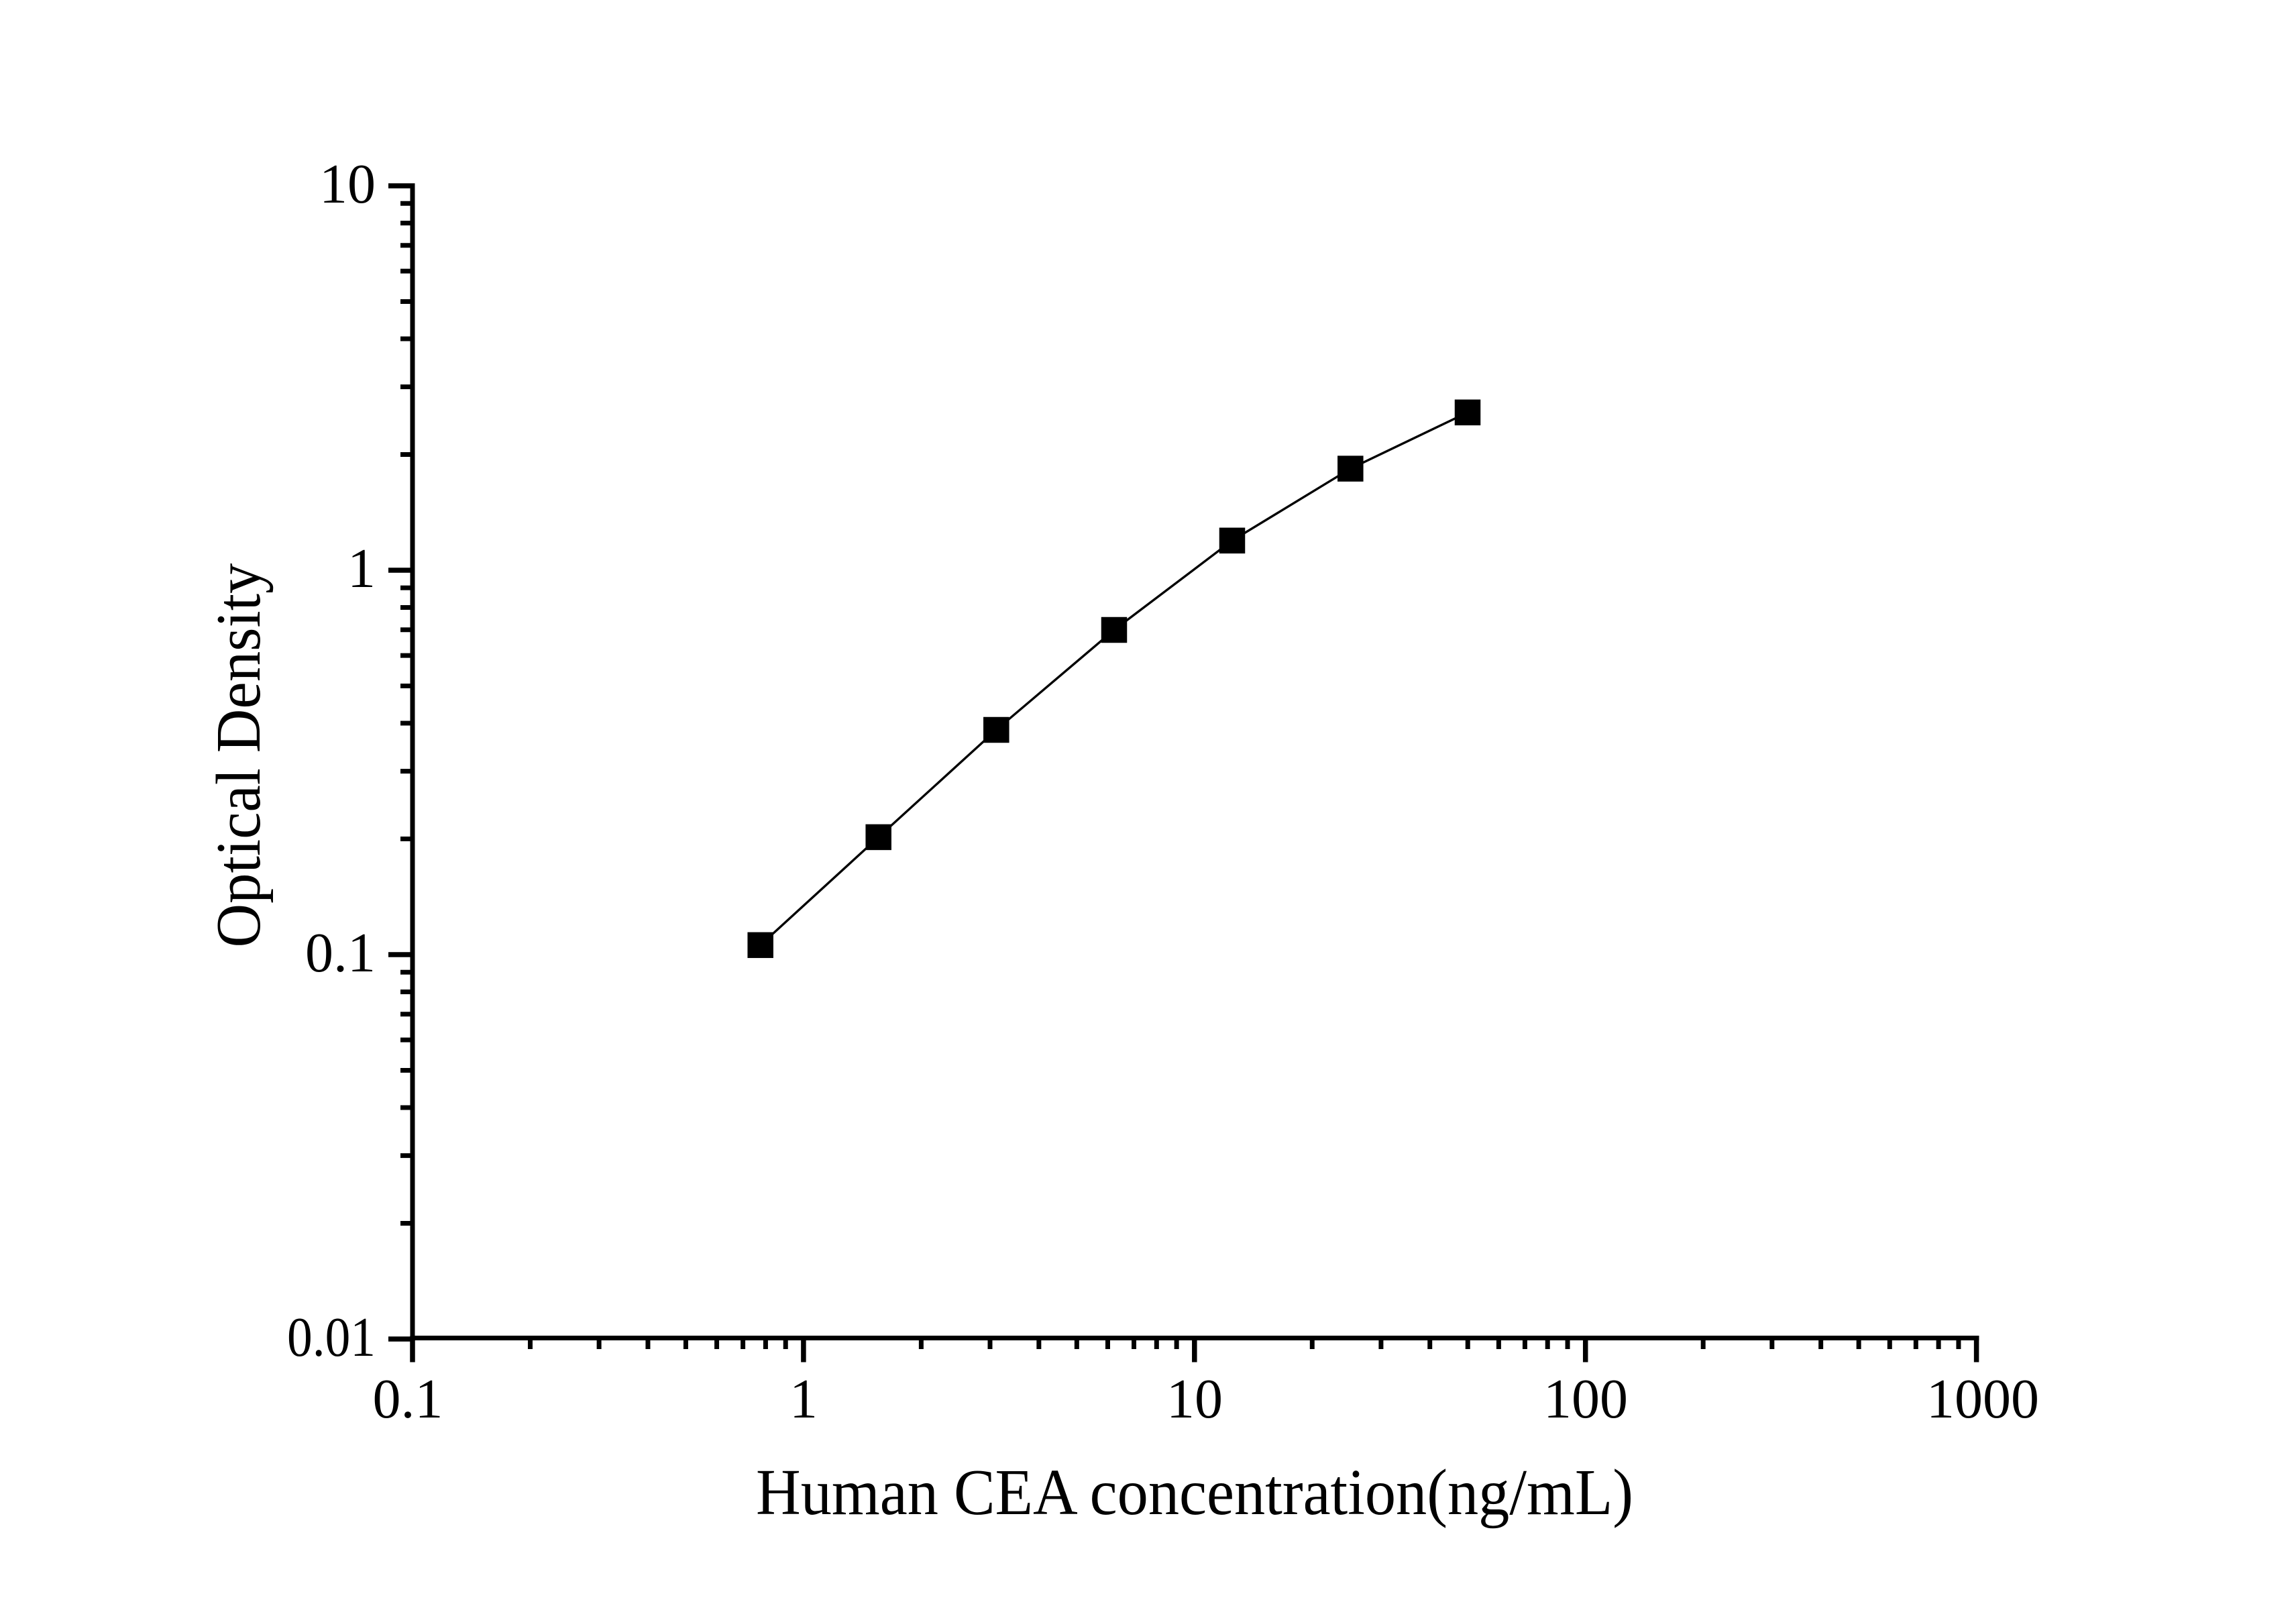  Describe the element at coordinates (239, 756) in the screenshot. I see `svg-text: Optical Density` at that location.